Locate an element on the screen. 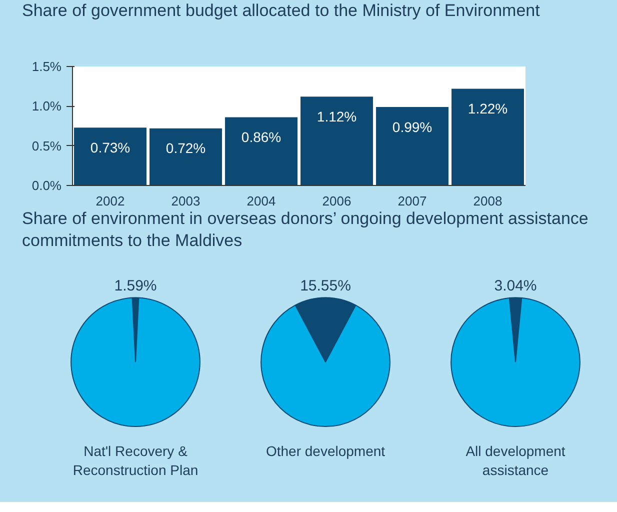 Image resolution: width=617 pixels, height=512 pixels. data-label: 0.86% is located at coordinates (261, 137).